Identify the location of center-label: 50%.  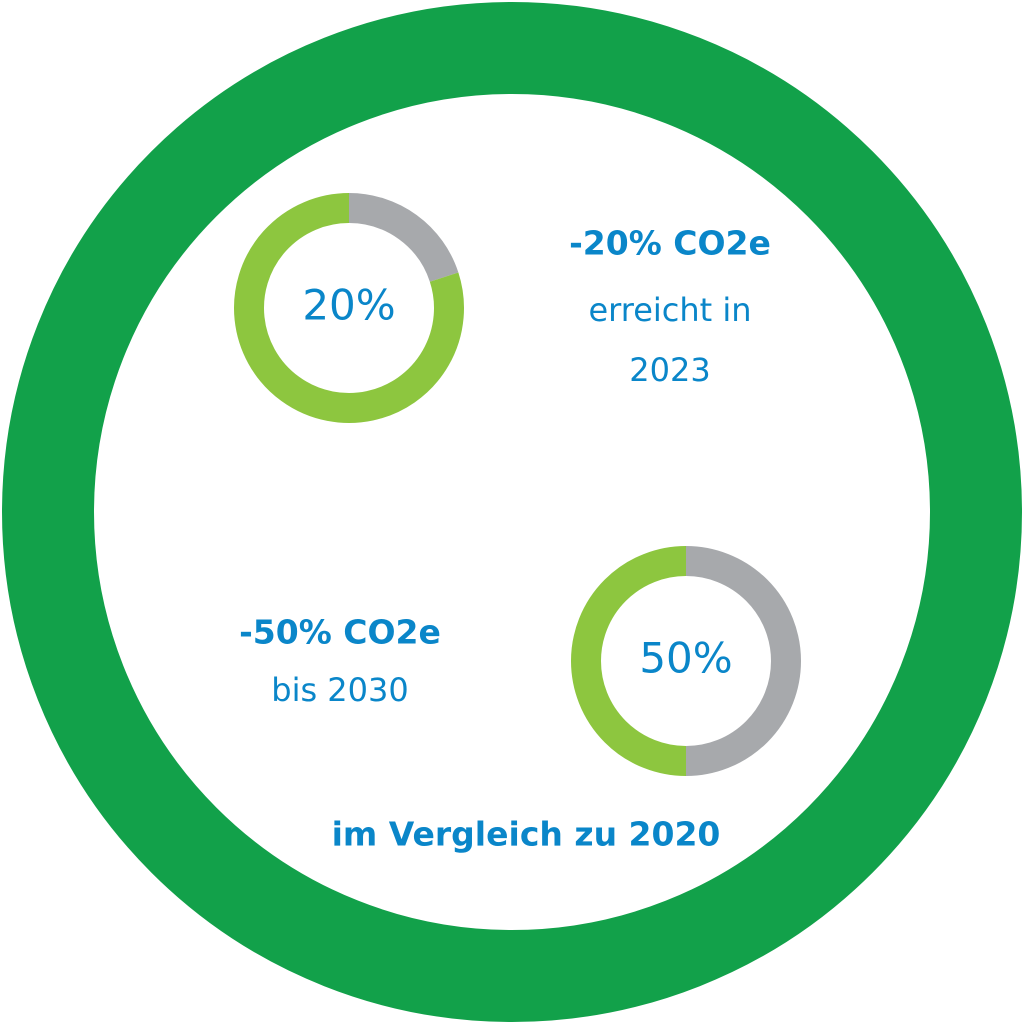
(685, 658).